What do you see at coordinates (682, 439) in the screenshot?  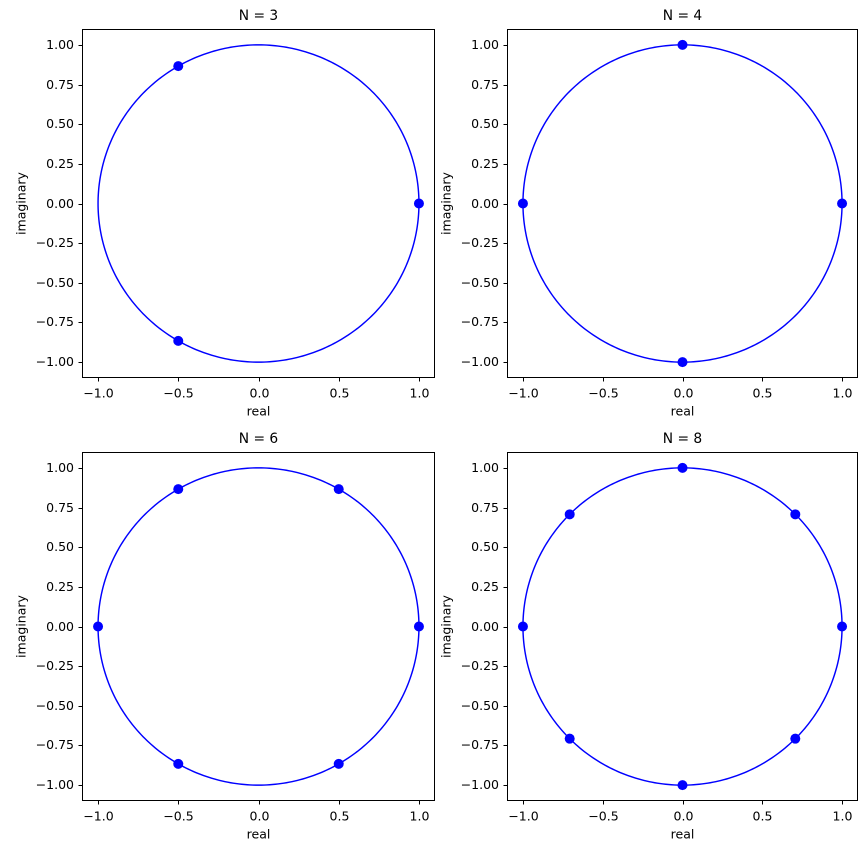 I see `subplot-title: N = 8` at bounding box center [682, 439].